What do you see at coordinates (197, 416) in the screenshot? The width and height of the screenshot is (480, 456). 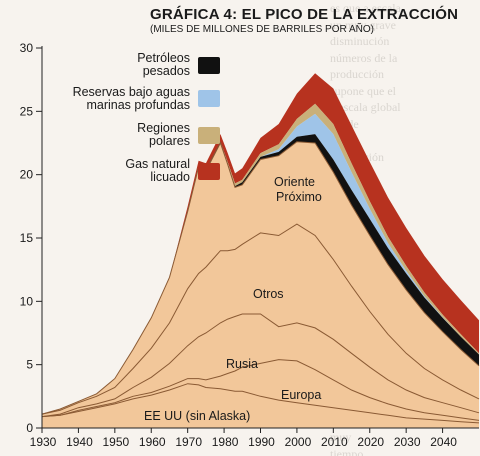 I see `label-eeuu: EE UU (sin Alaska)` at bounding box center [197, 416].